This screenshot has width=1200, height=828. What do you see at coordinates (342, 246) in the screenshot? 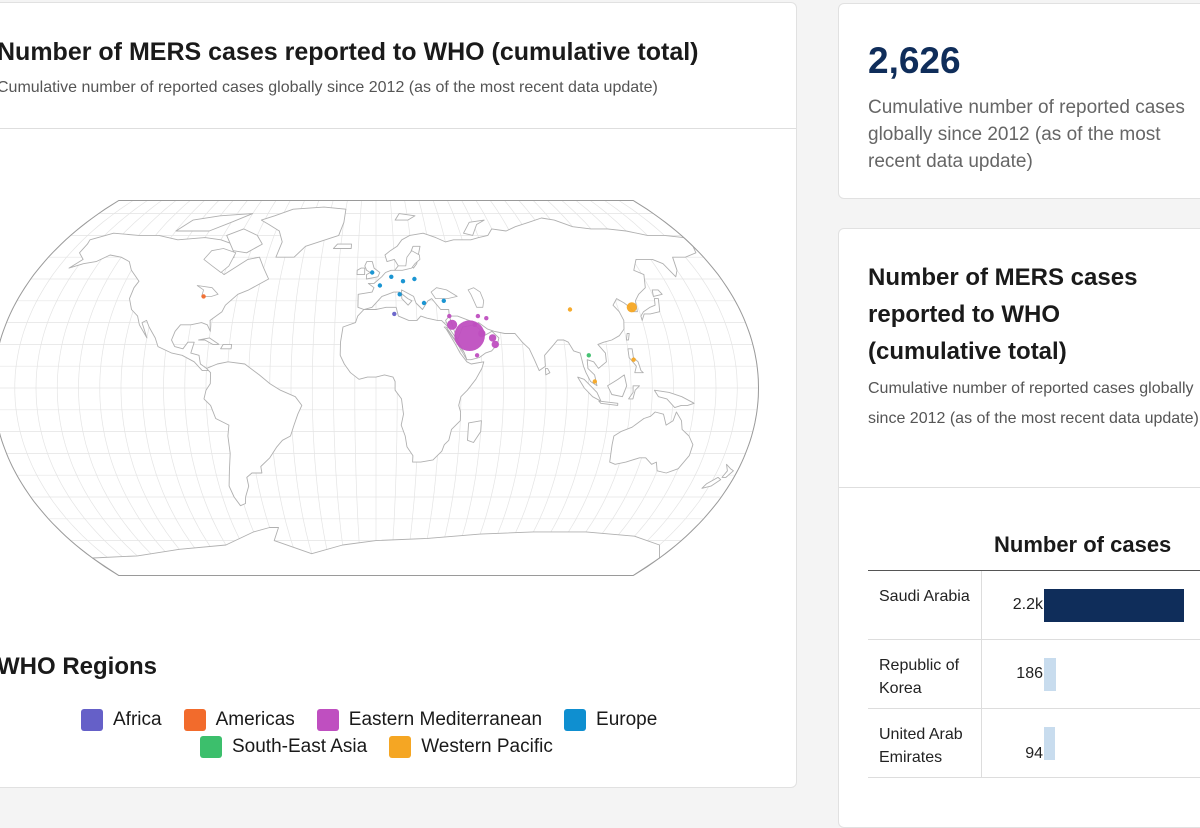
I see `land-iceland` at bounding box center [342, 246].